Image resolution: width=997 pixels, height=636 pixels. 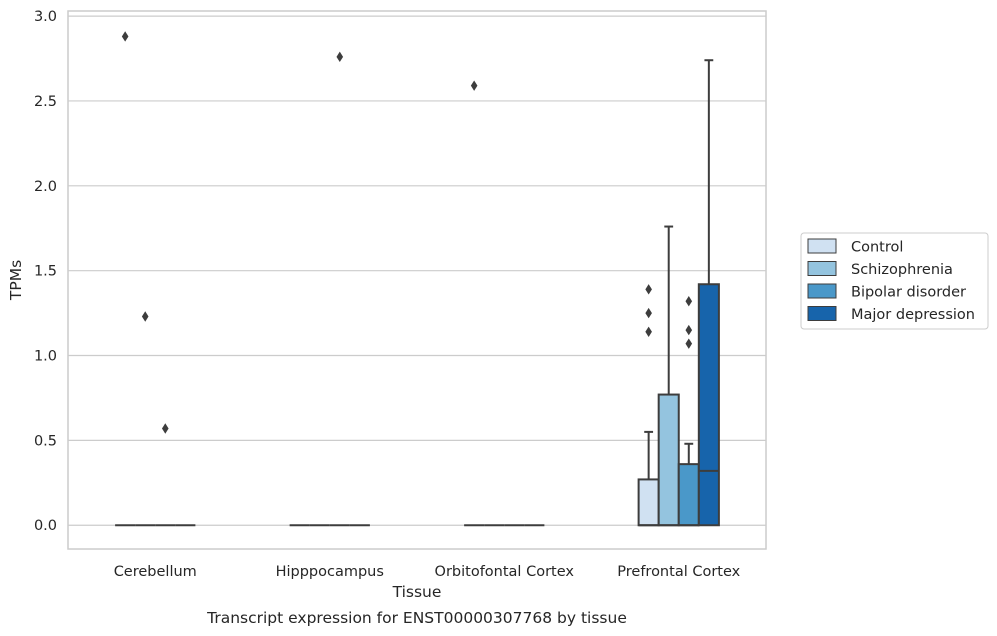 What do you see at coordinates (902, 270) in the screenshot?
I see `legend-label: Schizophrenia` at bounding box center [902, 270].